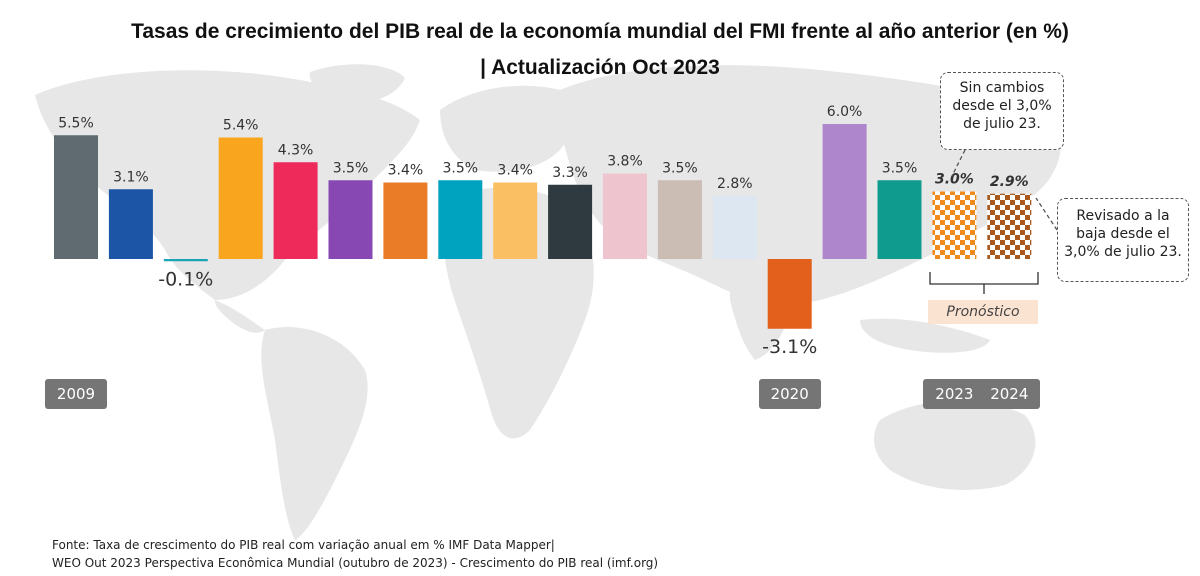 Image resolution: width=1200 pixels, height=576 pixels. What do you see at coordinates (241, 126) in the screenshot?
I see `data-label-3: 5.4%` at bounding box center [241, 126].